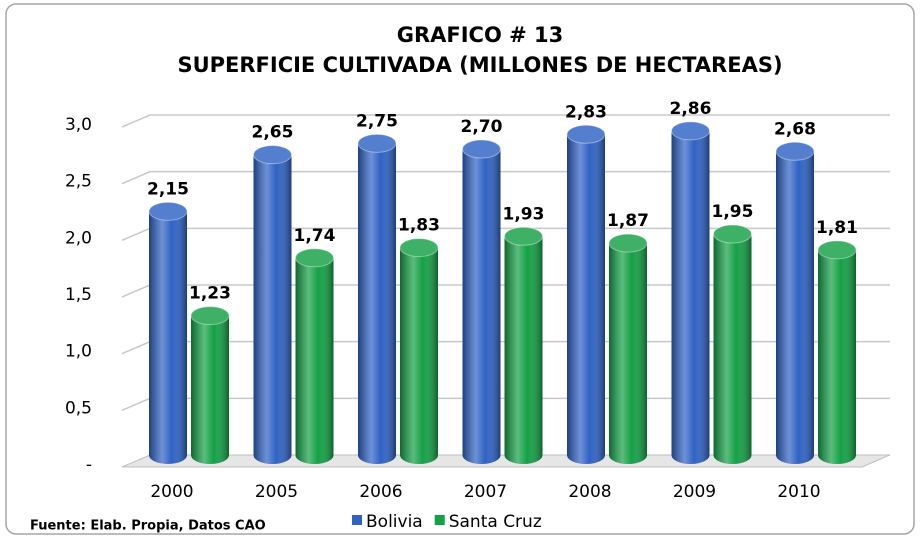 The height and width of the screenshot is (540, 920). Describe the element at coordinates (586, 112) in the screenshot. I see `value-label: 2,83` at that location.